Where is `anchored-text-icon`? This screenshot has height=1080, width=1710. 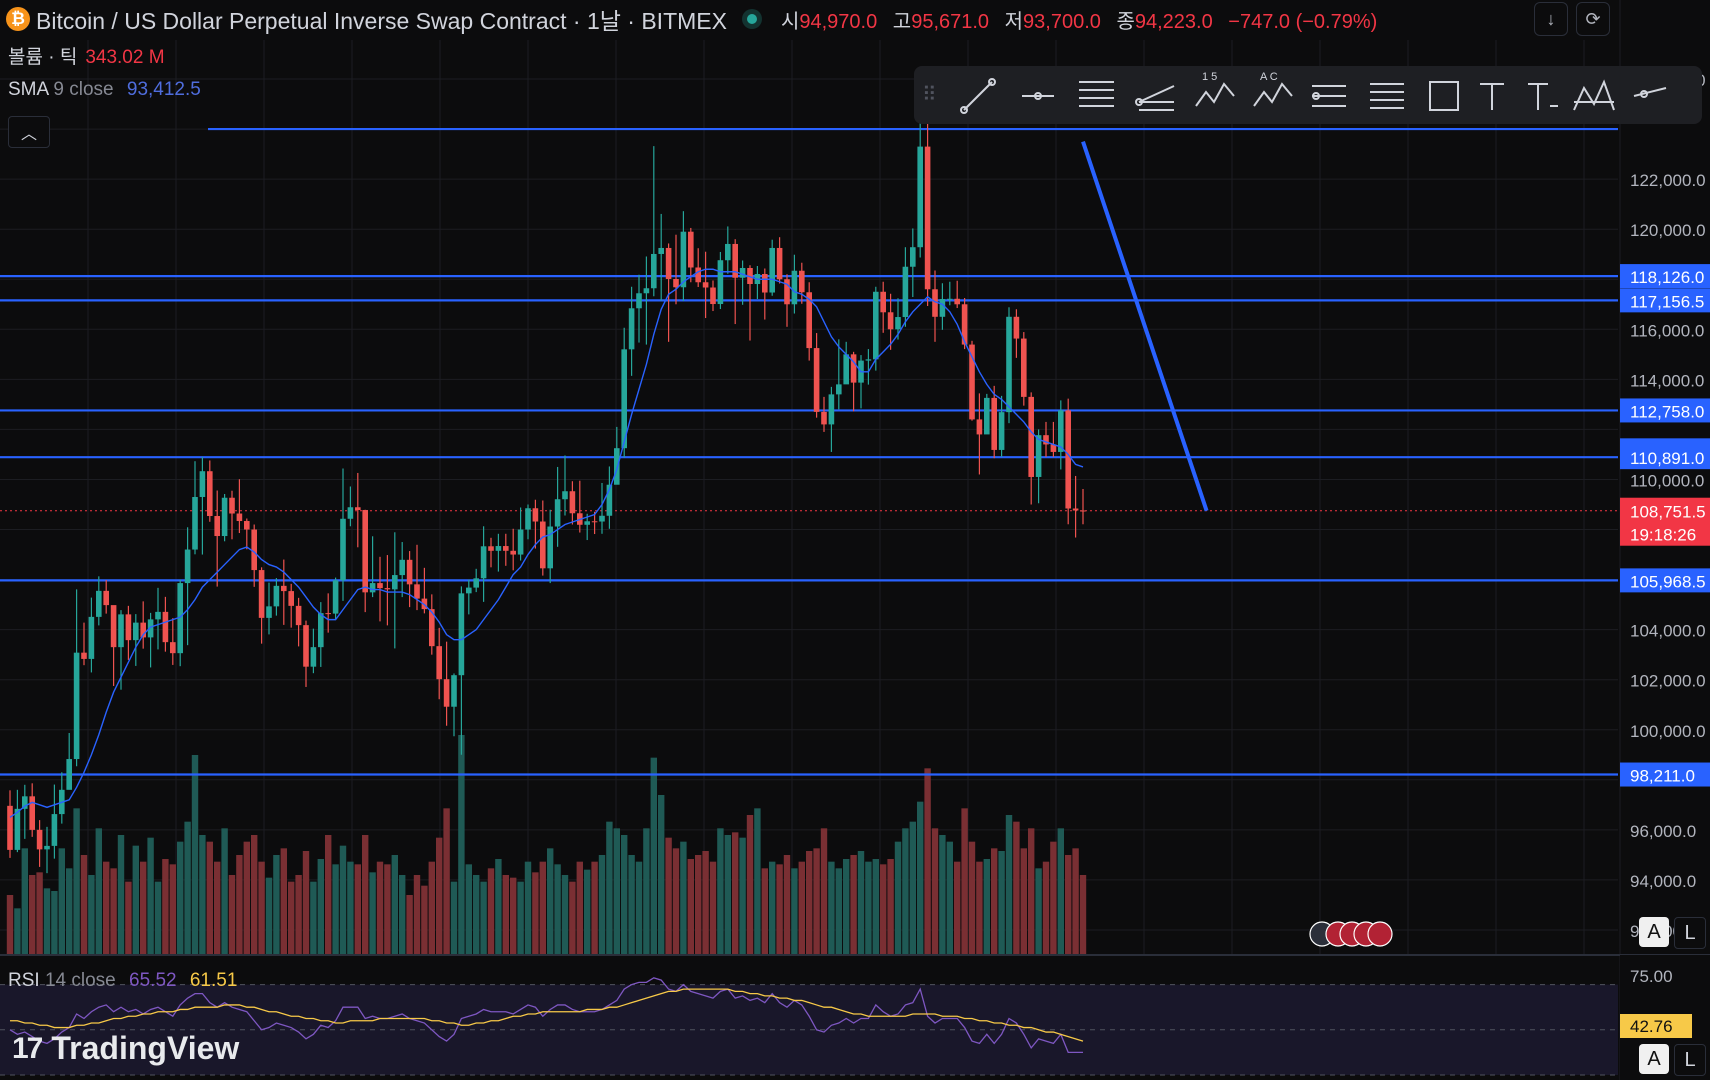
anchored-text-icon is located at coordinates (1543, 96).